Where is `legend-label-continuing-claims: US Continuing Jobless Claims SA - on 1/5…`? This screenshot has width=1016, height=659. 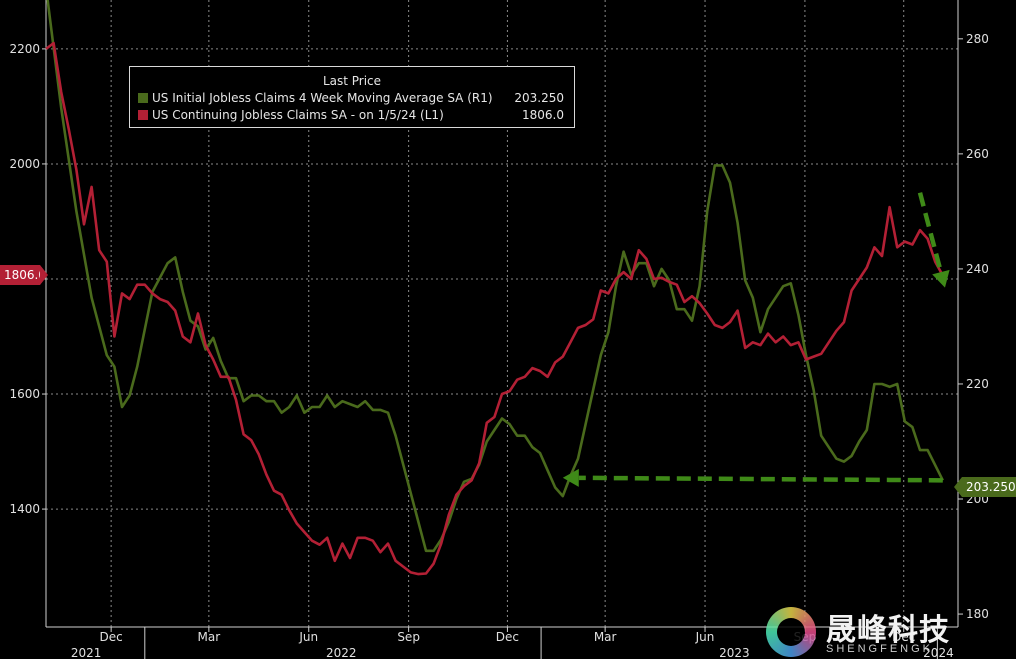
legend-label-continuing-claims: US Continuing Jobless Claims SA - on 1/5… is located at coordinates (298, 115).